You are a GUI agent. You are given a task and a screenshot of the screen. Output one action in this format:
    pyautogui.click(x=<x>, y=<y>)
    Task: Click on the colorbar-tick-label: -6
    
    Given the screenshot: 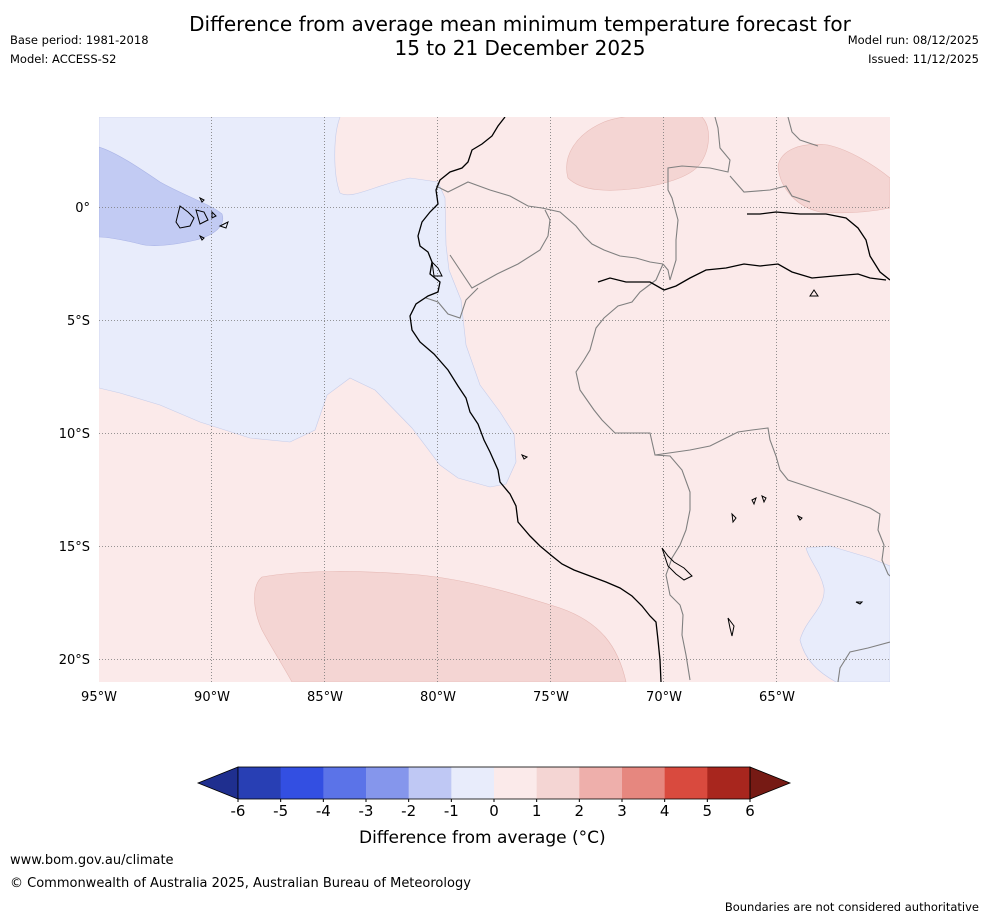 What is the action you would take?
    pyautogui.click(x=238, y=811)
    